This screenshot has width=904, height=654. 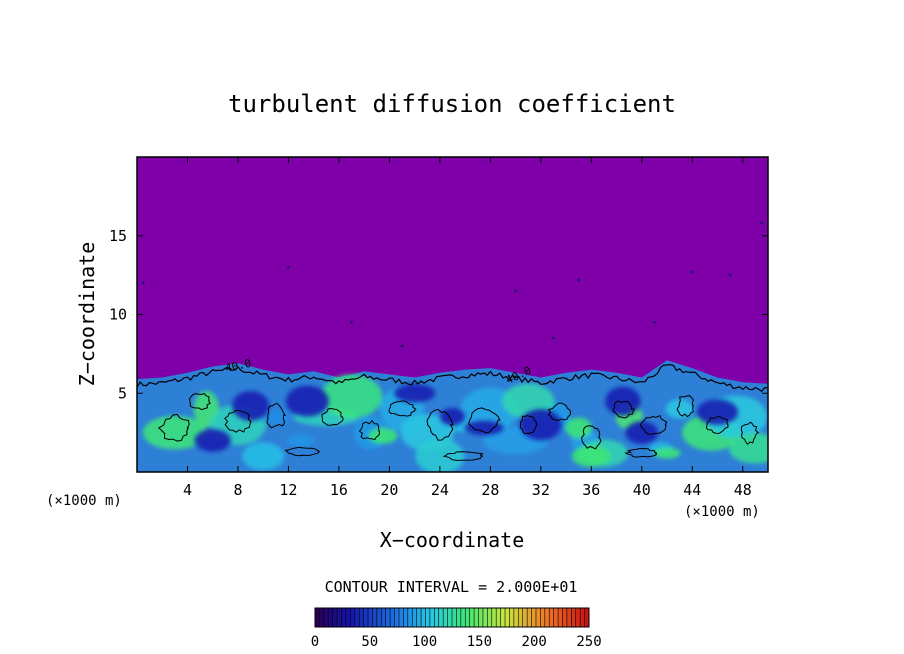 I want to click on x-tick-label-8: 36, so click(x=591, y=490).